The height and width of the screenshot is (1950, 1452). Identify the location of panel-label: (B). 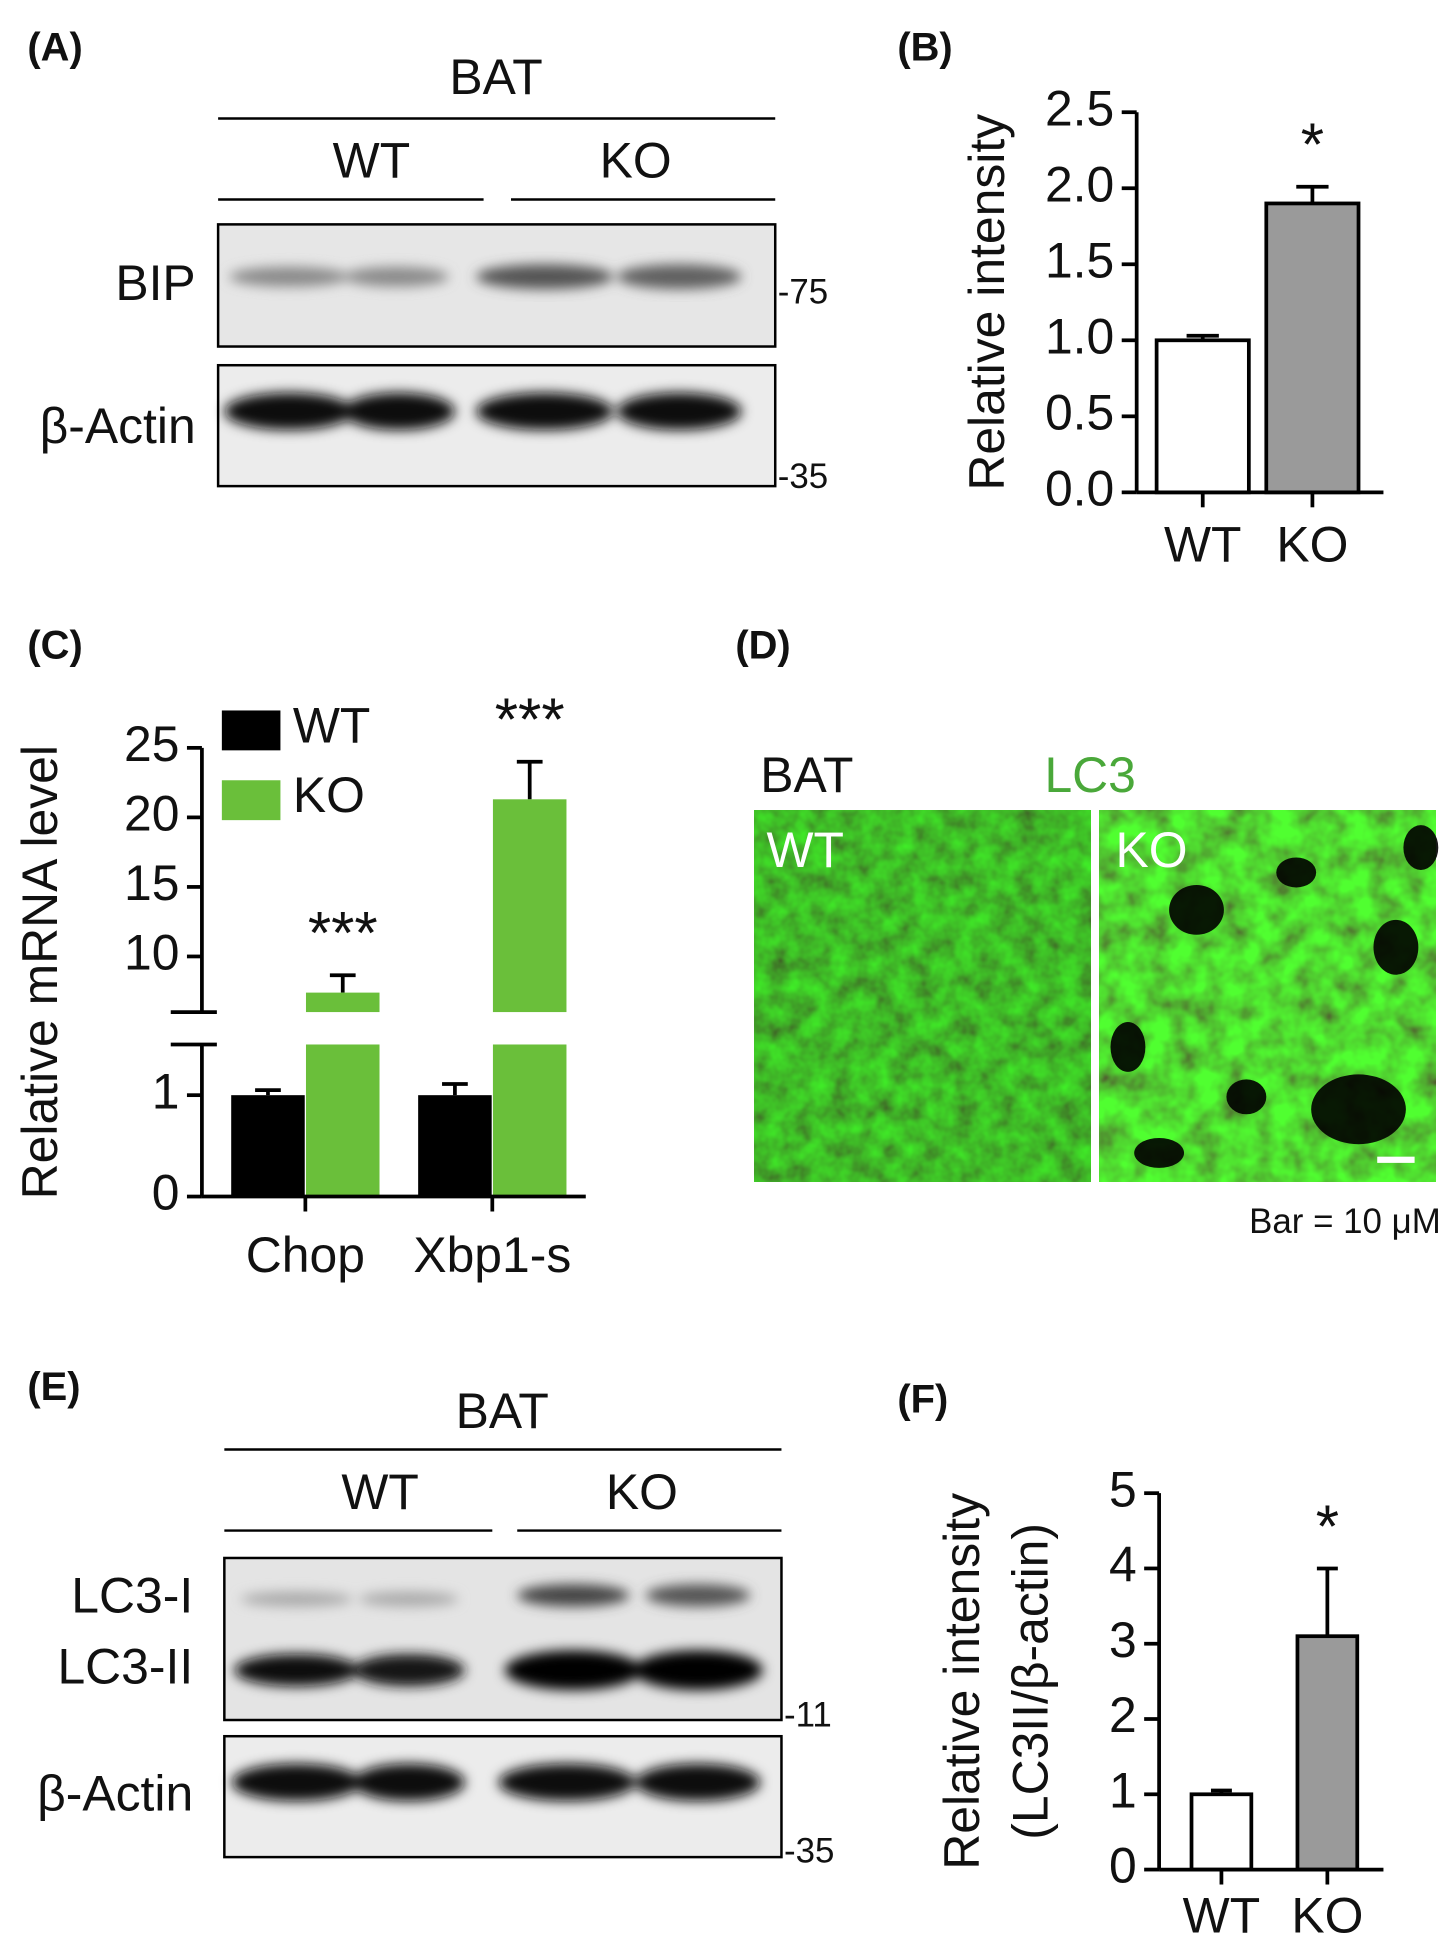
(924, 47).